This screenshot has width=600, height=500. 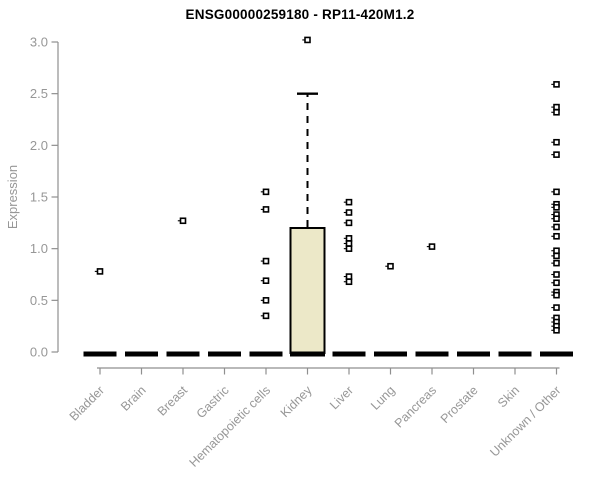 What do you see at coordinates (300, 14) in the screenshot?
I see `chart-title: ENSG00000259180 - RP11-420M1.2` at bounding box center [300, 14].